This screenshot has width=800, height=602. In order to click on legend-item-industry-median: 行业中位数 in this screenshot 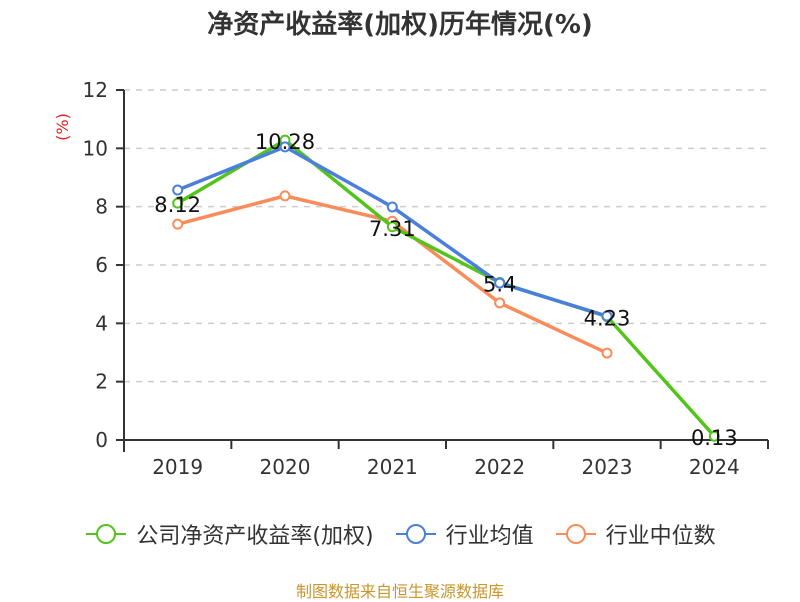, I will do `click(635, 534)`.